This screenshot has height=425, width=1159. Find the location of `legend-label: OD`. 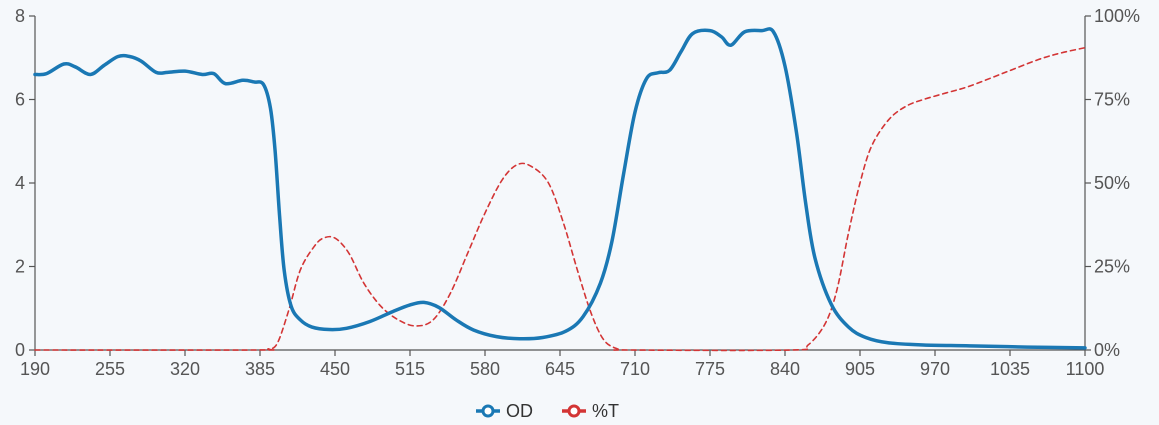

legend-label: OD is located at coordinates (519, 411).